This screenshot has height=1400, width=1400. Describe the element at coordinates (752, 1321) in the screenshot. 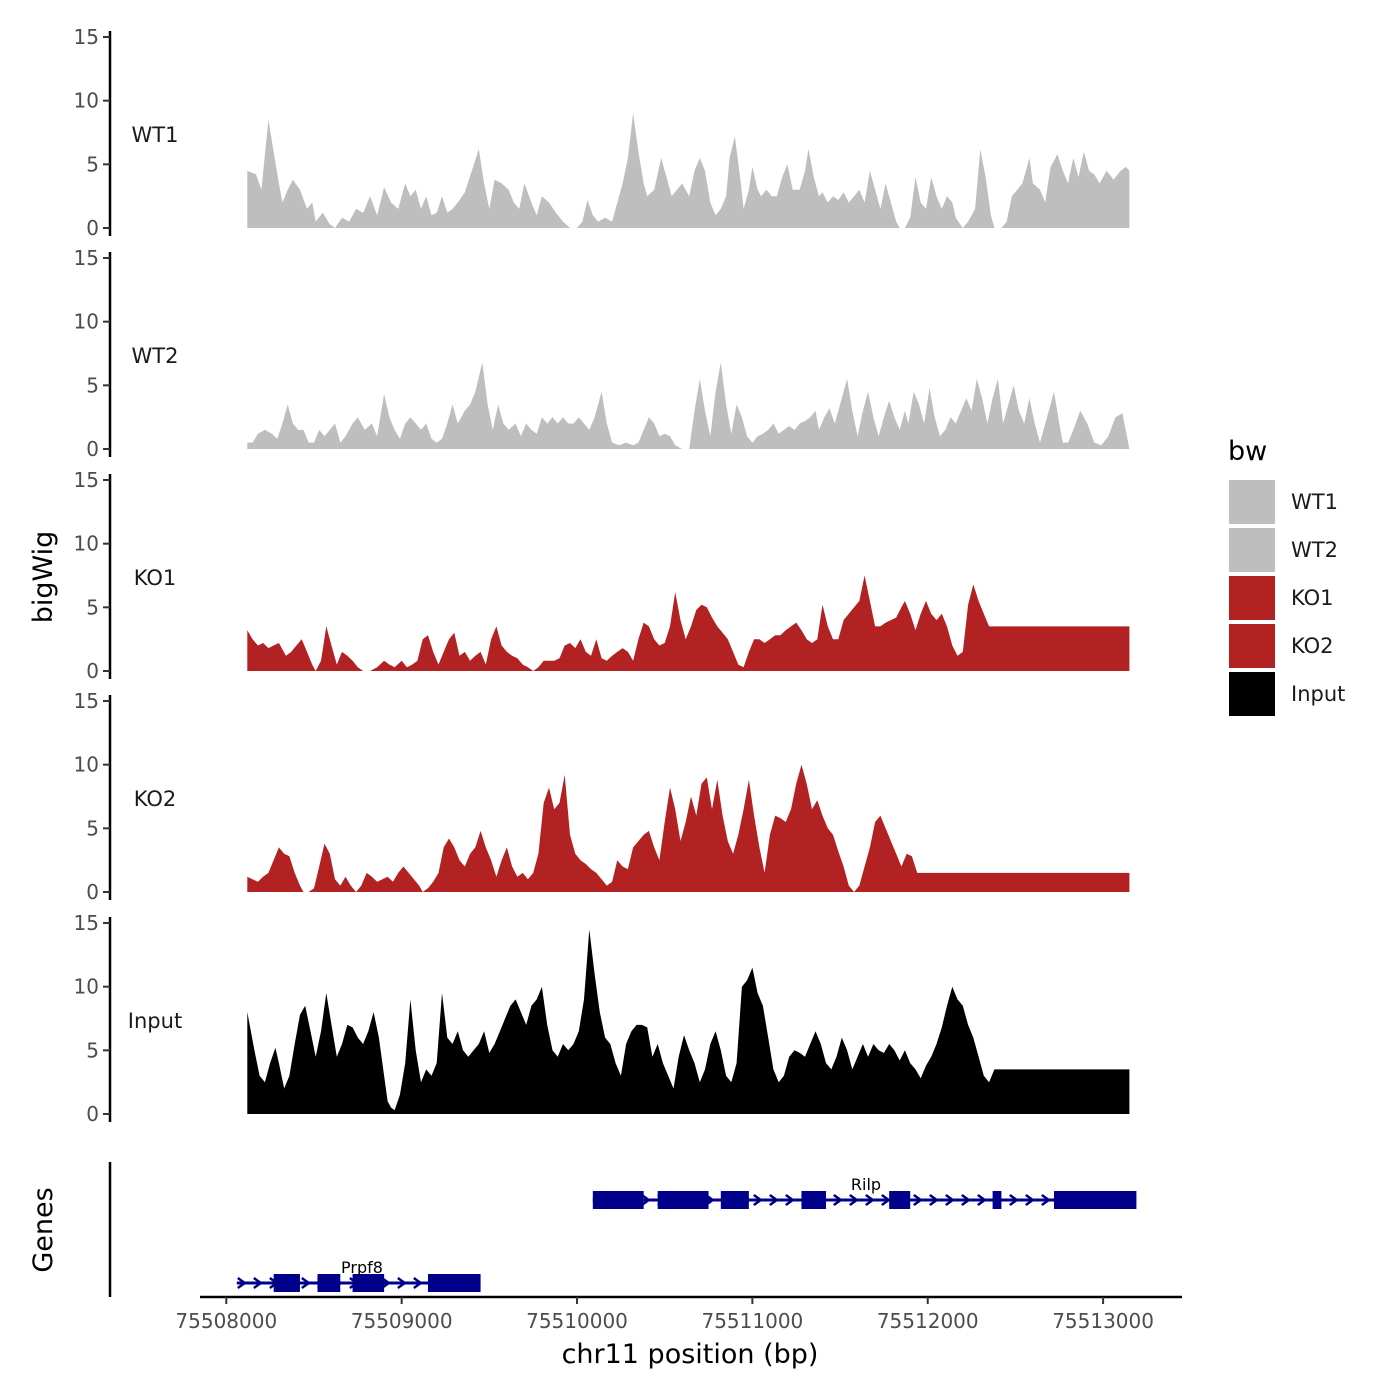

I see `x-tick-label: 75511000` at that location.